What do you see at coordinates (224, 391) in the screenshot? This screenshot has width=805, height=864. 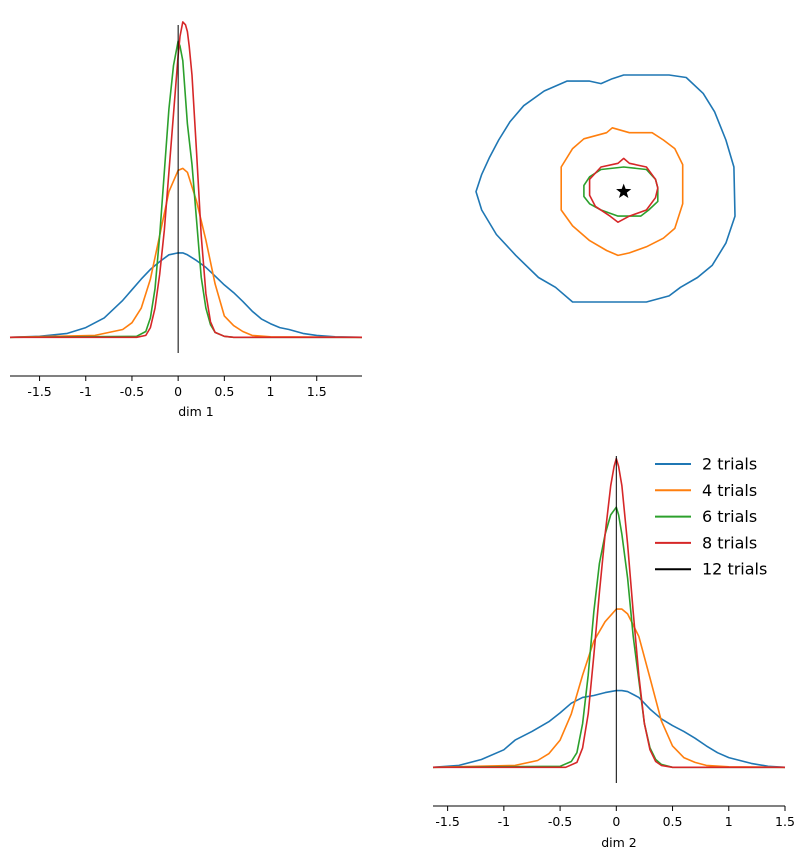 I see `dim1-x-tick-label: 0.5` at bounding box center [224, 391].